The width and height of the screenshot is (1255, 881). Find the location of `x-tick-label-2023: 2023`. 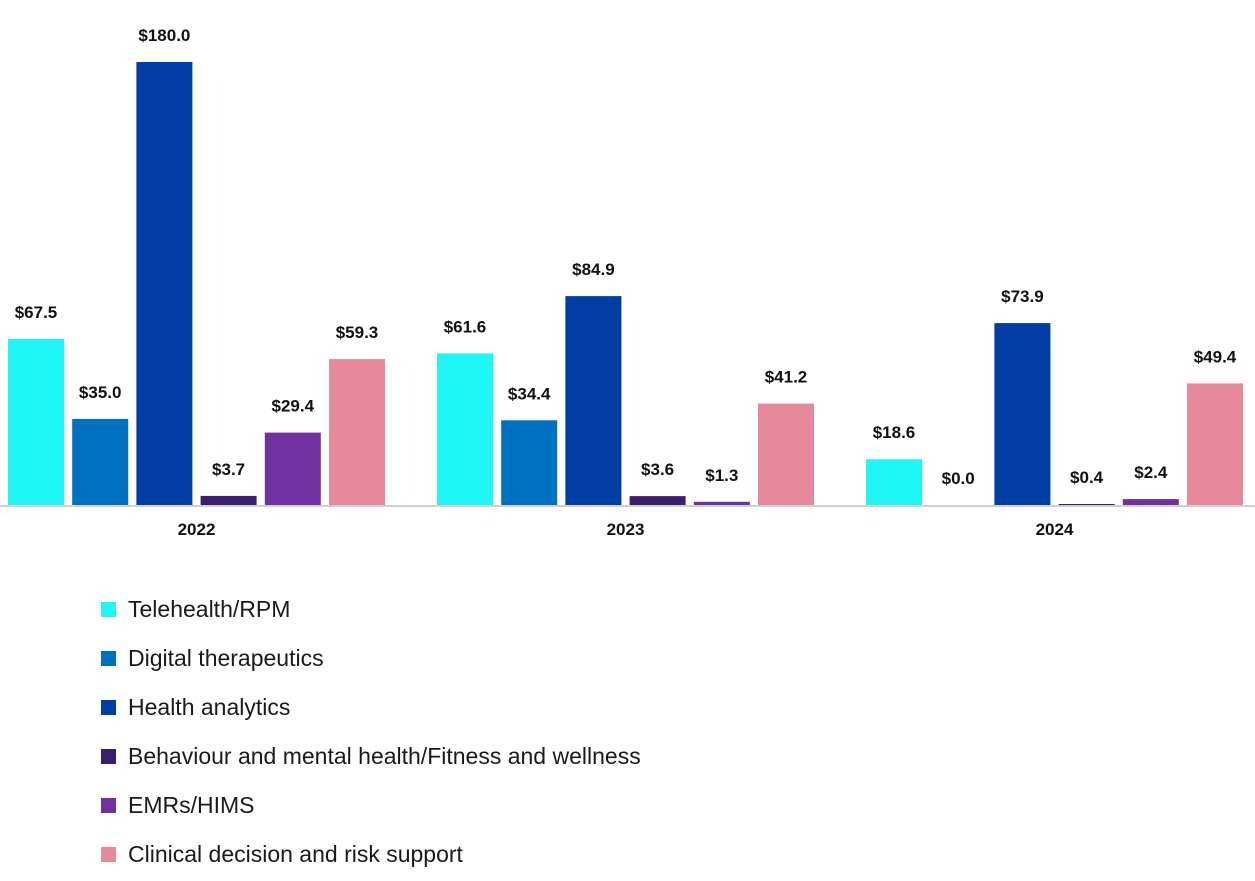

x-tick-label-2023: 2023 is located at coordinates (626, 529).